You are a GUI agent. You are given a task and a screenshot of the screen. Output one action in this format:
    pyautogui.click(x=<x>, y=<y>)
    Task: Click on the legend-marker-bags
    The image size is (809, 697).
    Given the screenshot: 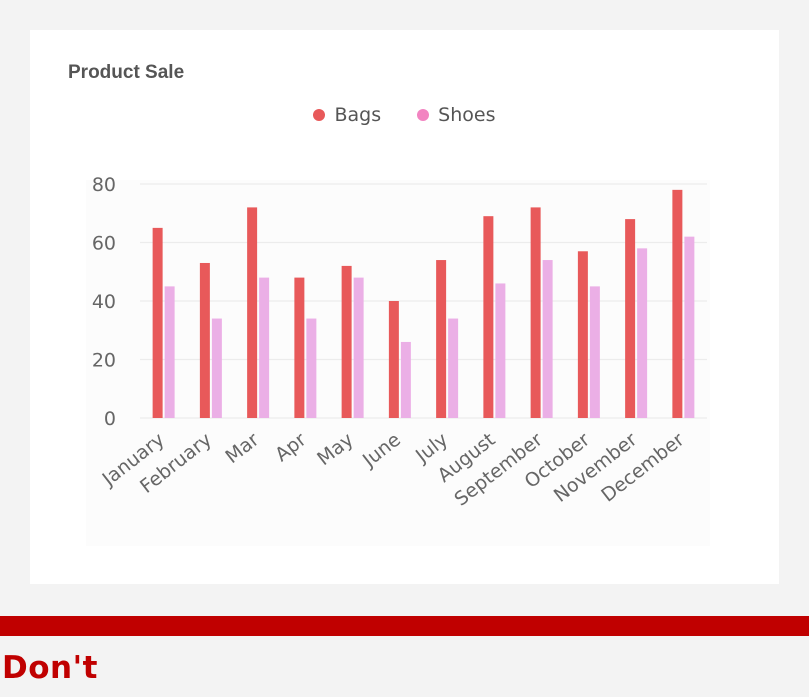 What is the action you would take?
    pyautogui.click(x=319, y=115)
    